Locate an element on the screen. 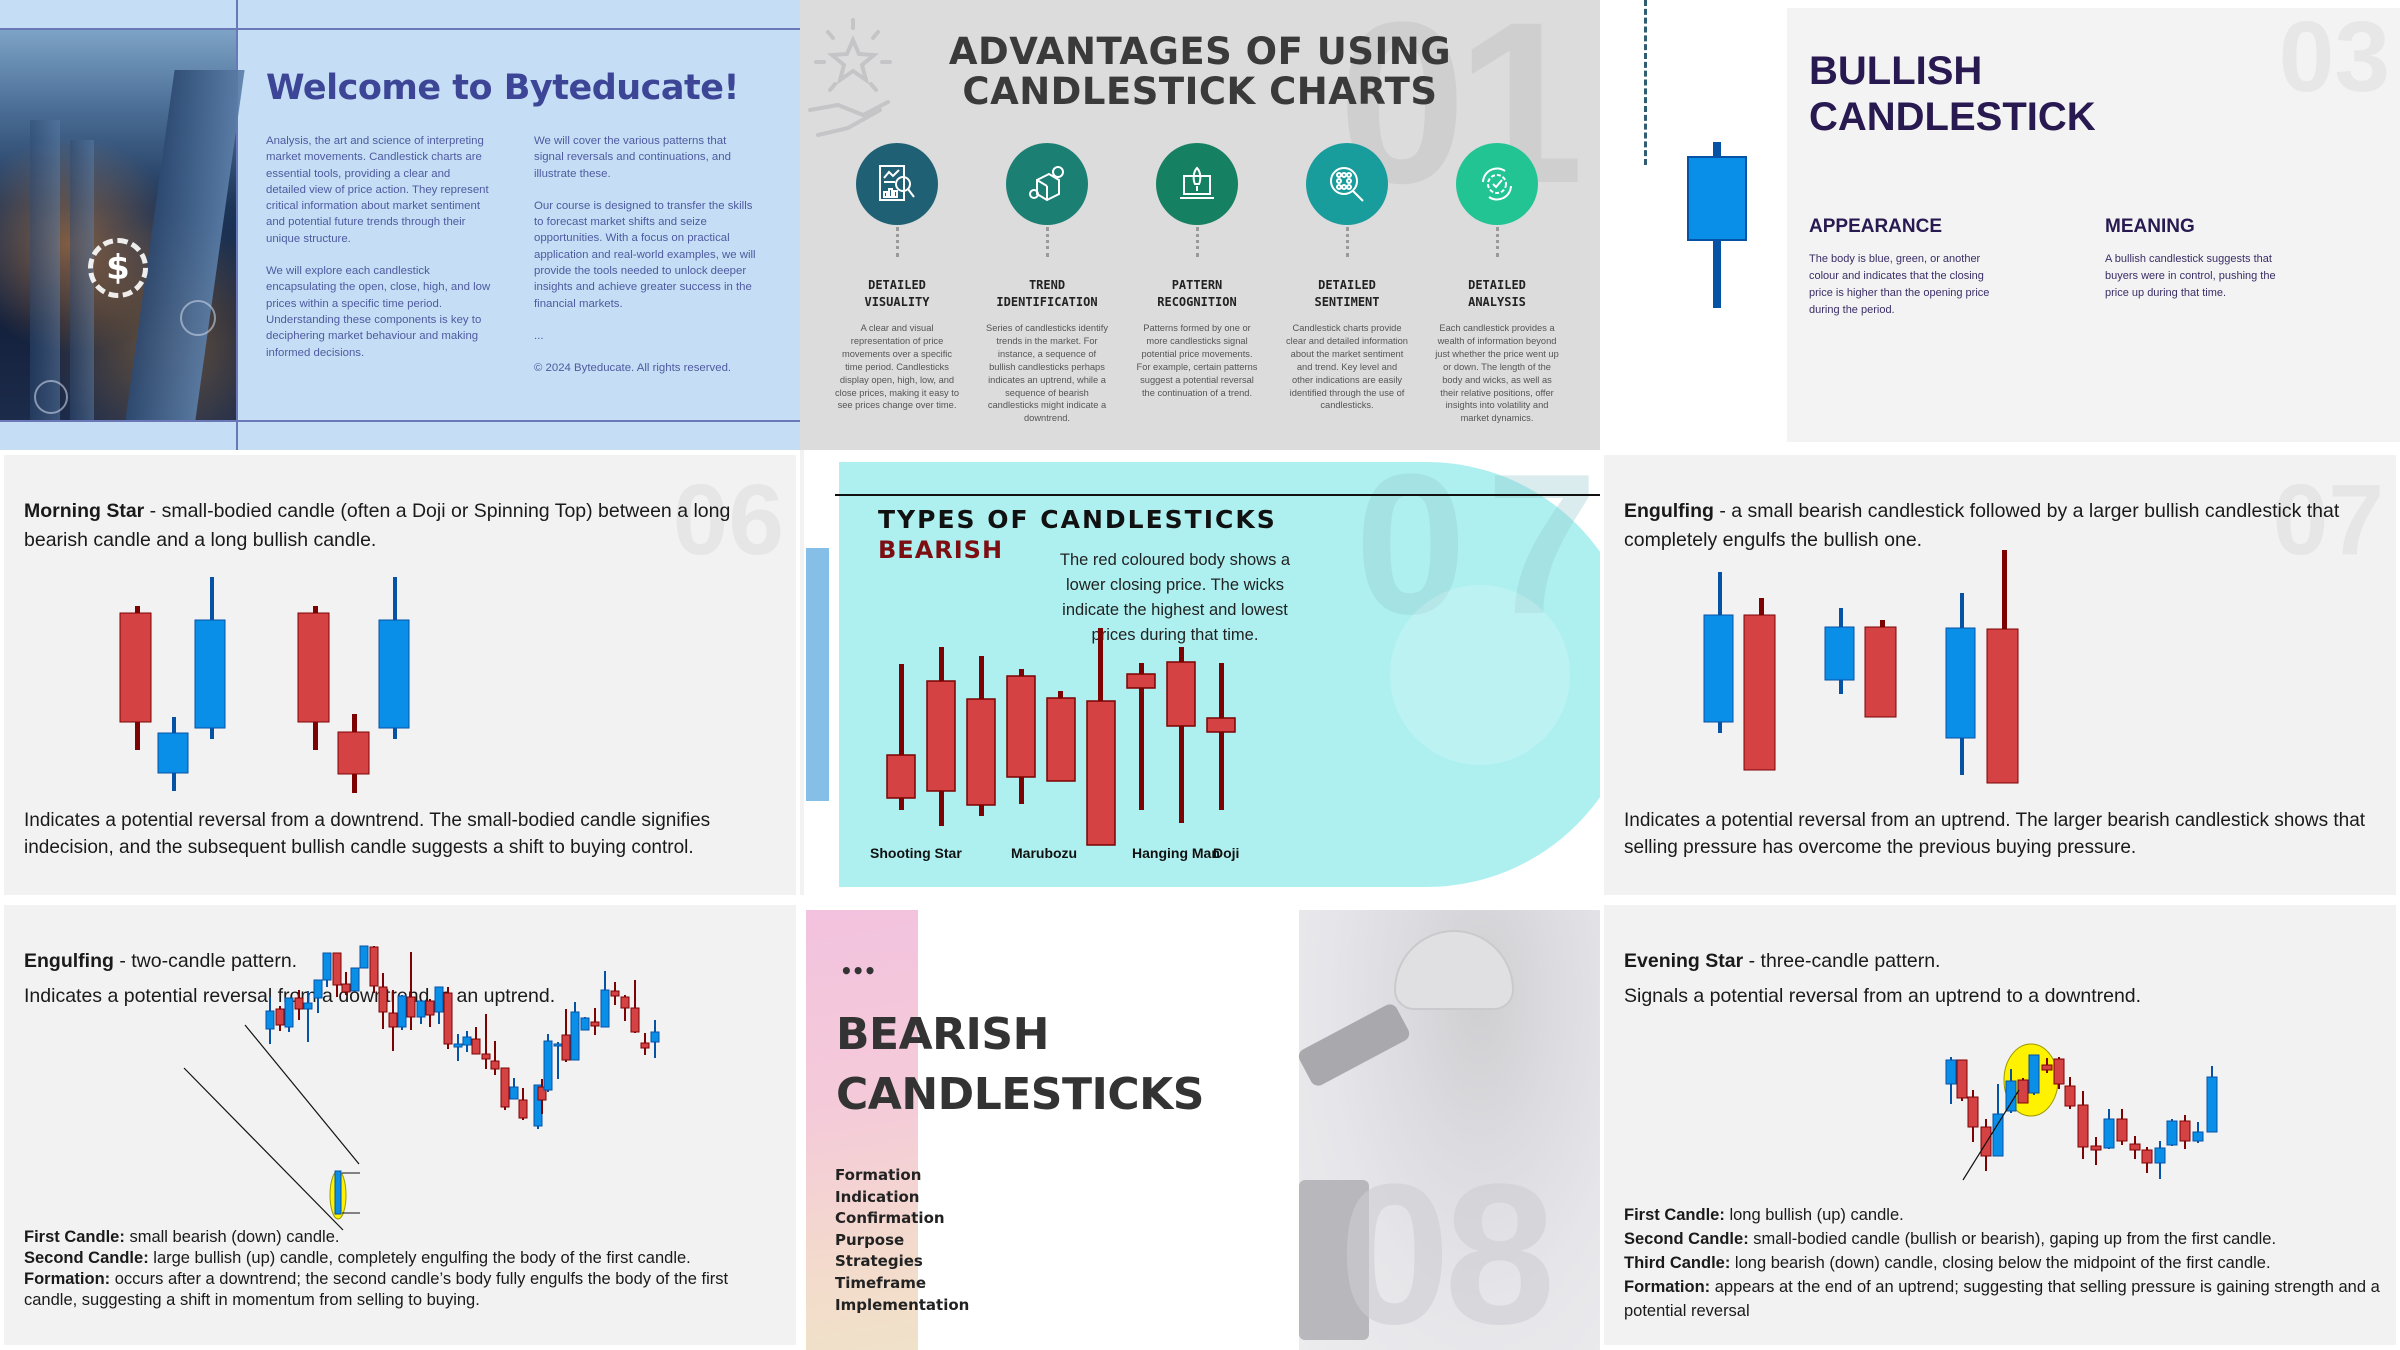 This screenshot has height=1350, width=2400. bullish-candle-illustration is located at coordinates (1717, 225).